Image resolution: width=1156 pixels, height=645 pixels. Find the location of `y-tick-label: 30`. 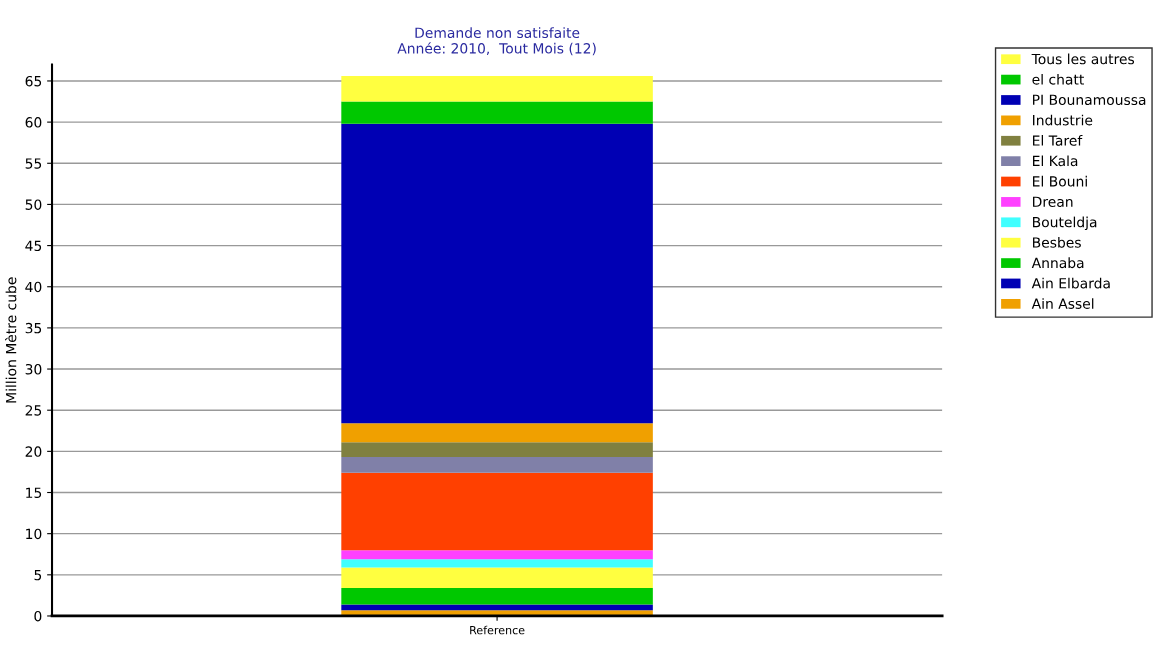

y-tick-label: 30 is located at coordinates (33, 369).